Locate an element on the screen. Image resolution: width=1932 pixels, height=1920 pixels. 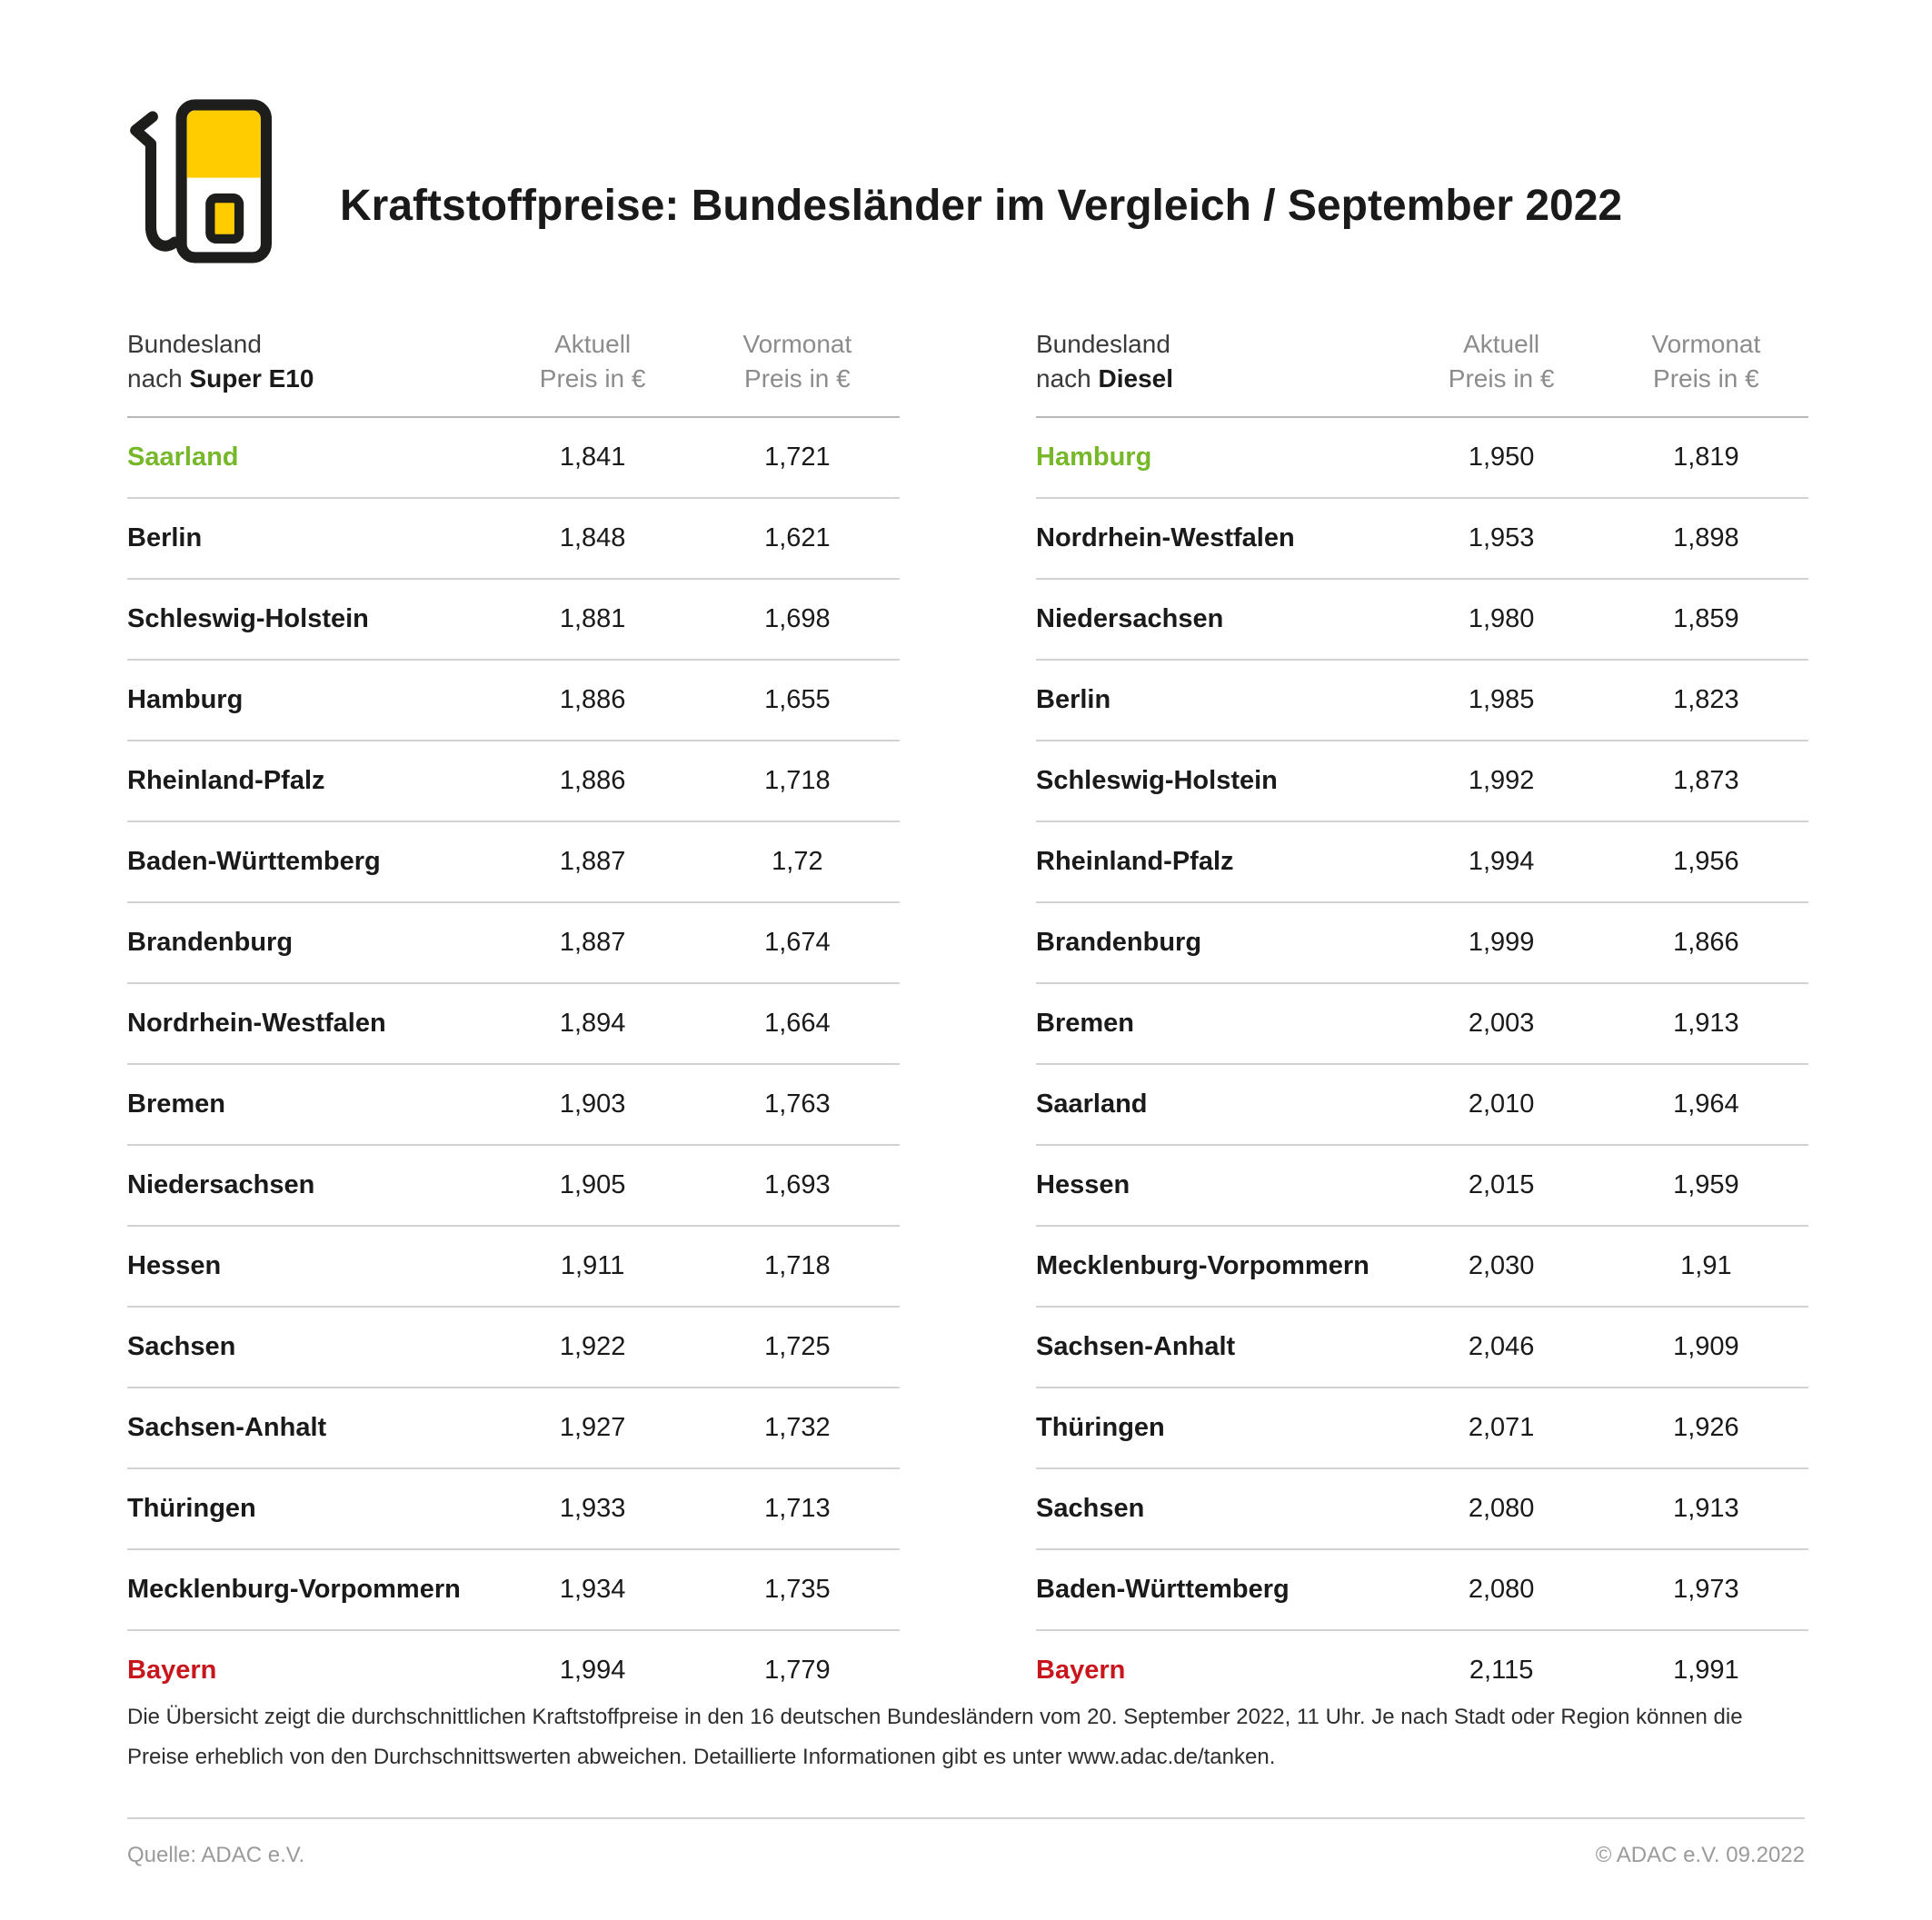
previous-month-price: 1,91 is located at coordinates (1706, 1265).